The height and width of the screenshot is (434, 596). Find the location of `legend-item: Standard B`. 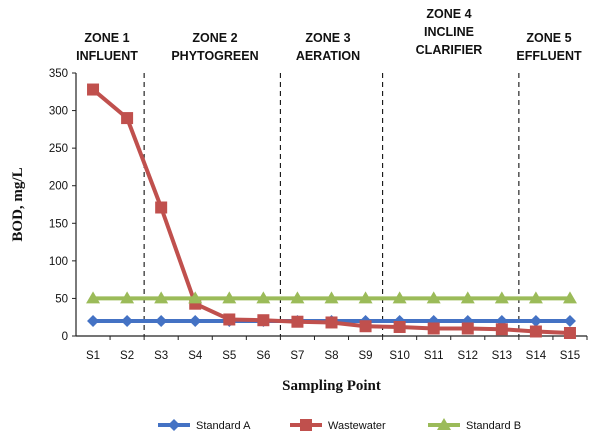

legend-item: Standard B is located at coordinates (474, 425).